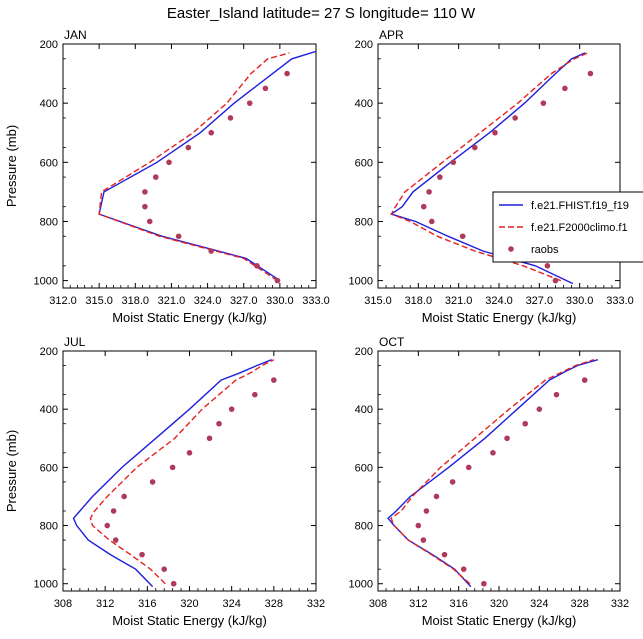 Image resolution: width=643 pixels, height=639 pixels. Describe the element at coordinates (391, 35) in the screenshot. I see `panel-title: APR` at that location.